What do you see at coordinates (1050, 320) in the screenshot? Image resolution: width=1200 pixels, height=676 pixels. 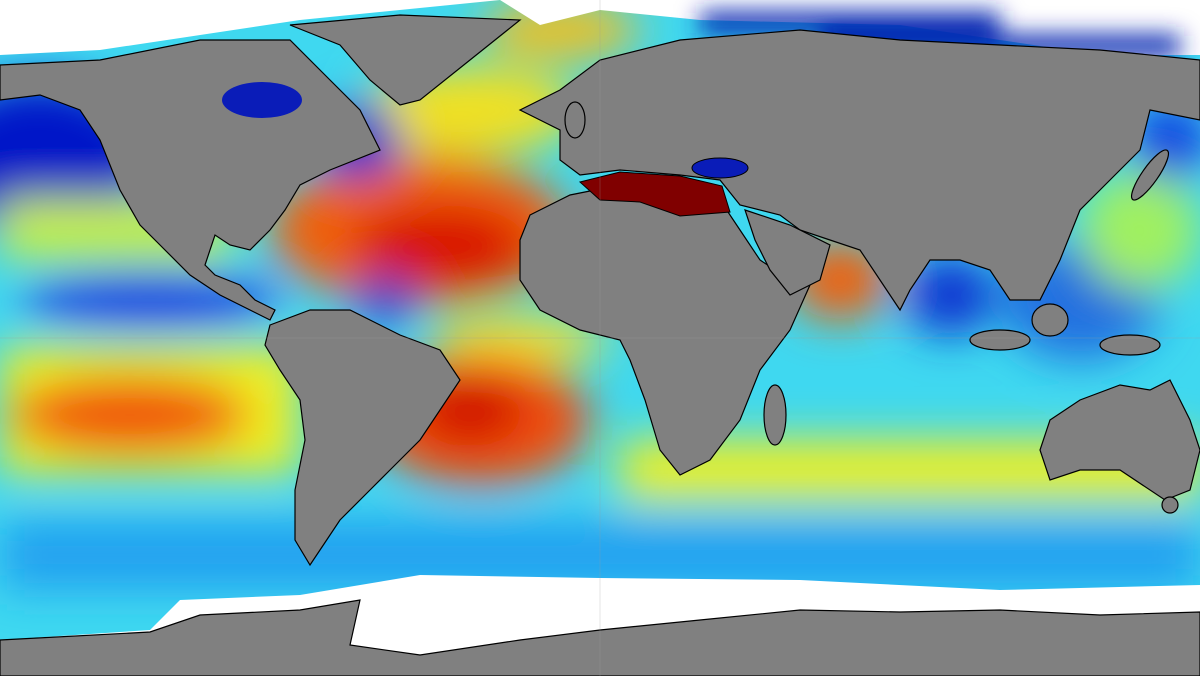 I see `borneo` at bounding box center [1050, 320].